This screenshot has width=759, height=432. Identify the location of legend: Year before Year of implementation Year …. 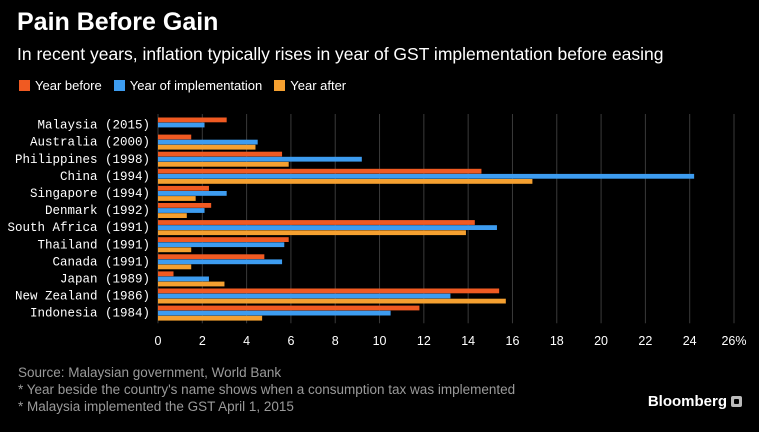
(188, 85).